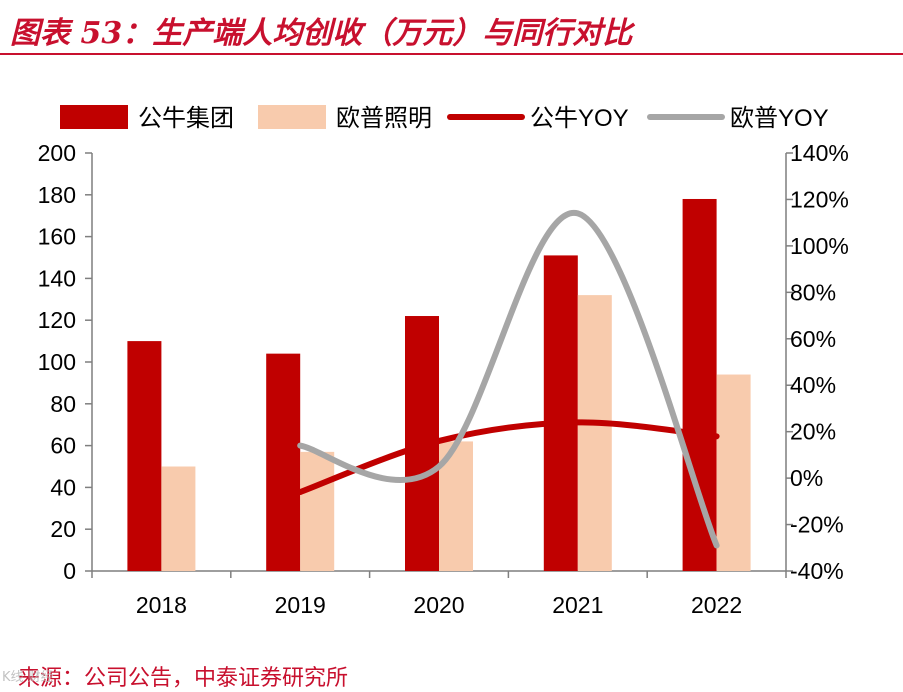 This screenshot has height=692, width=903. What do you see at coordinates (317, 511) in the screenshot?
I see `bar-欧普照明-2019` at bounding box center [317, 511].